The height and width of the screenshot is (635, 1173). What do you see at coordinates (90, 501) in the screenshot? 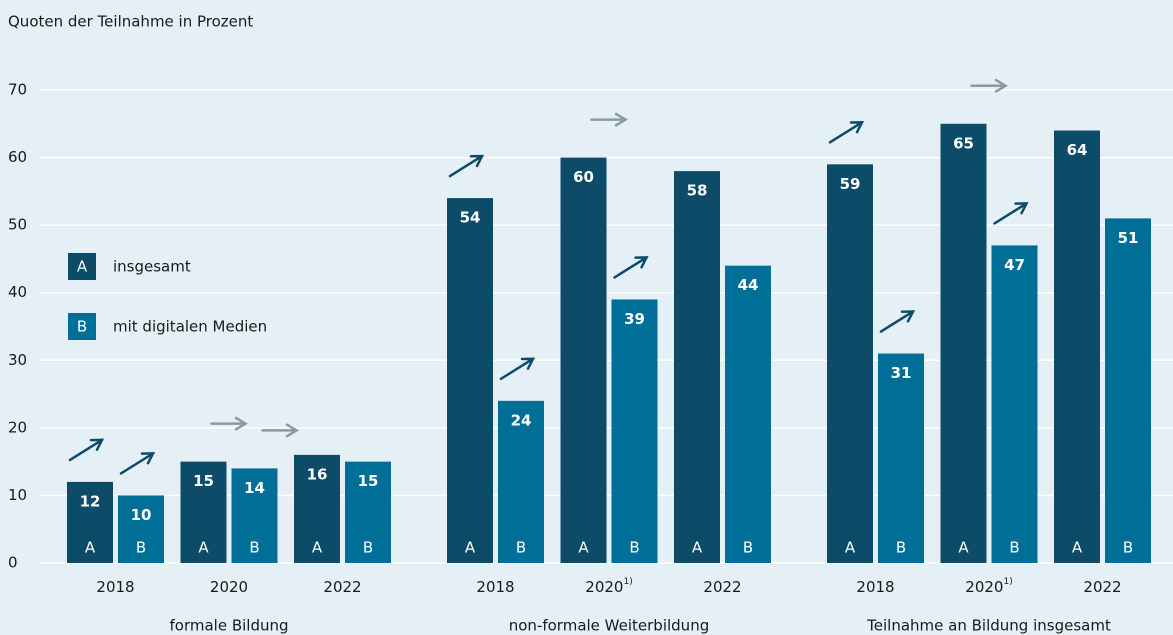
I see `value-label: 12` at bounding box center [90, 501].